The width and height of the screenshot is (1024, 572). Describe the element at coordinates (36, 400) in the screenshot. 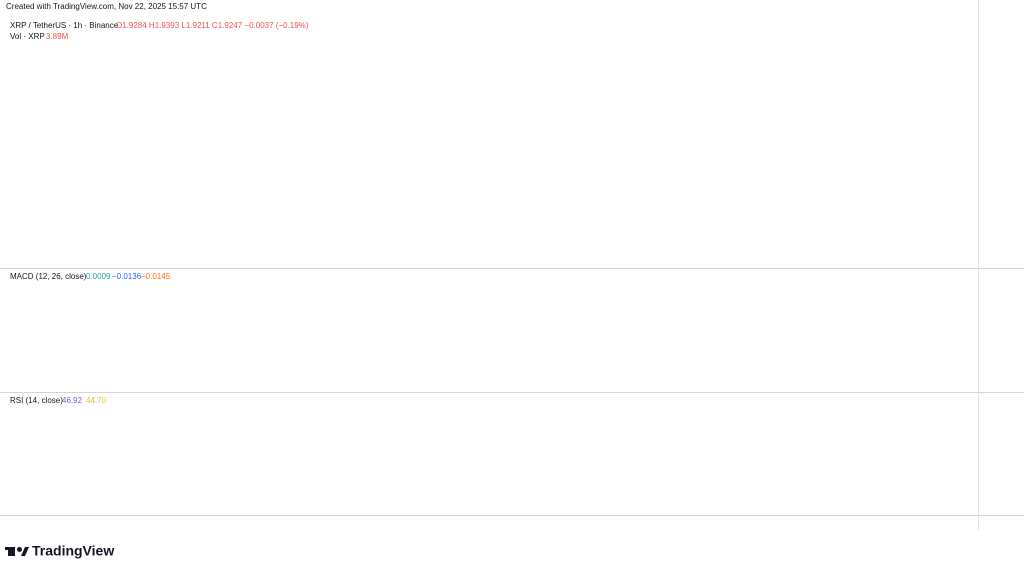

I see `rsi-title: RSI (14, close)` at that location.